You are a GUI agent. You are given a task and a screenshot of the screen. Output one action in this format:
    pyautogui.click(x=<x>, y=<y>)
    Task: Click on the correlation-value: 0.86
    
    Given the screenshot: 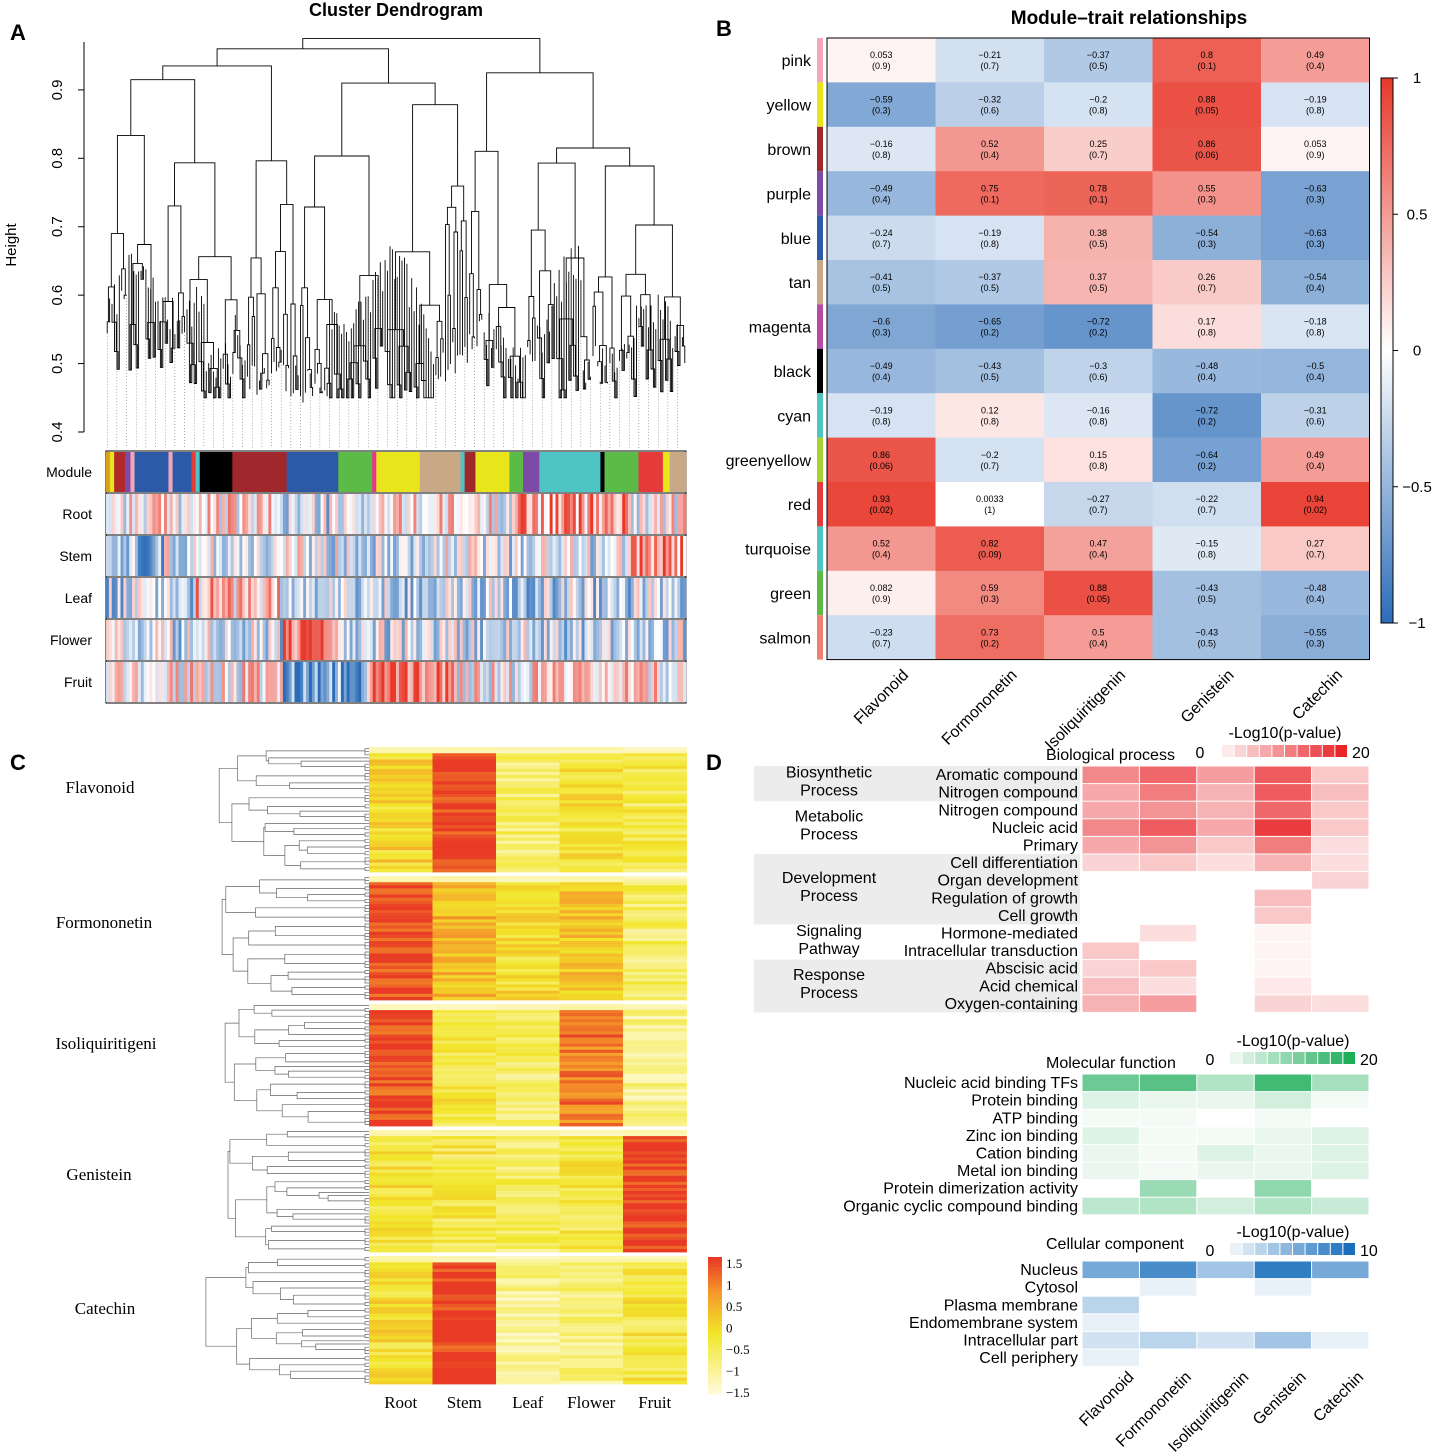 What is the action you would take?
    pyautogui.click(x=1207, y=144)
    